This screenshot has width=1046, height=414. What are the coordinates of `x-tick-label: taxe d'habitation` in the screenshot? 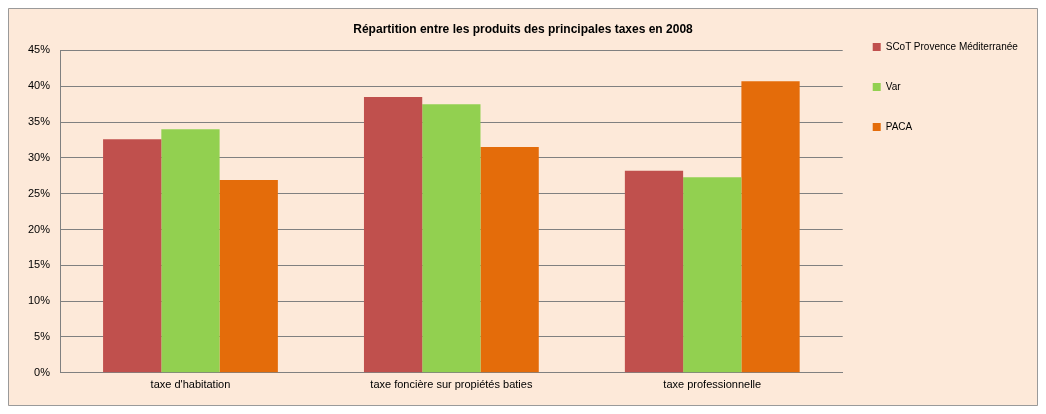 It's located at (190, 384).